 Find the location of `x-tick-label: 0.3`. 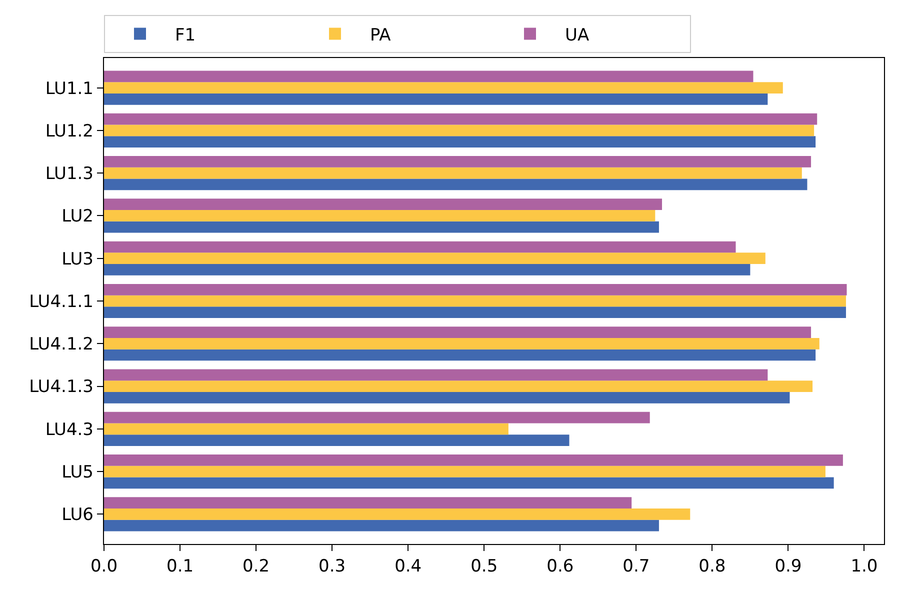

x-tick-label: 0.3 is located at coordinates (332, 566).